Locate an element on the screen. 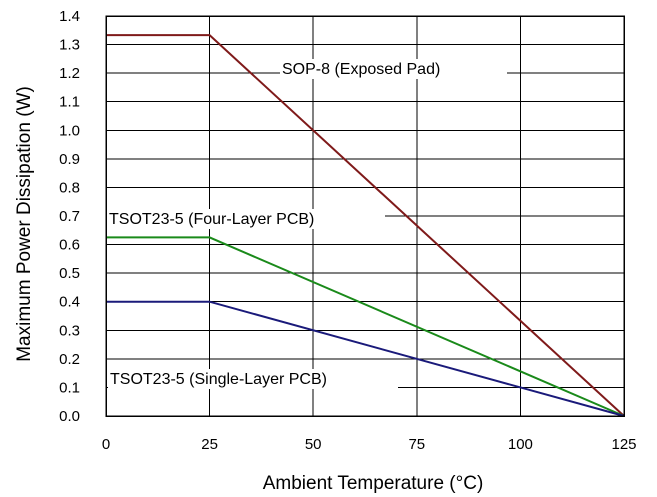 The height and width of the screenshot is (497, 657). x-tick-labels: 0 25 50 75 100 125 is located at coordinates (369, 444).